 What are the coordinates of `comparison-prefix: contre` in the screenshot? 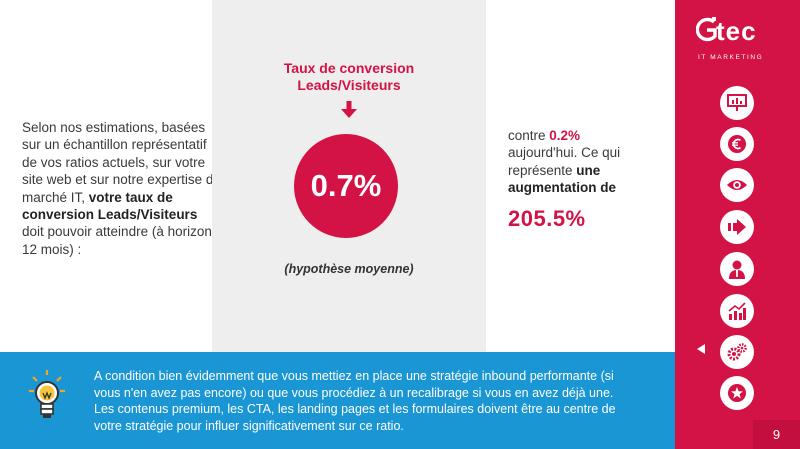 It's located at (529, 135).